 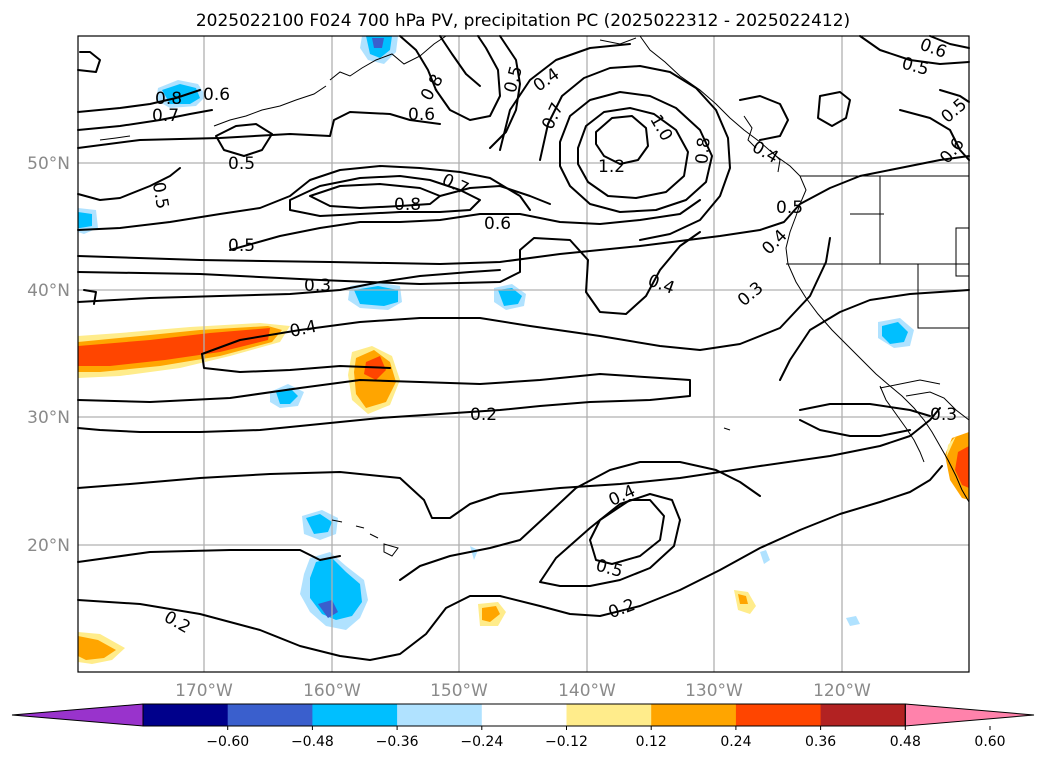 What do you see at coordinates (483, 415) in the screenshot?
I see `contour-label: 0.2` at bounding box center [483, 415].